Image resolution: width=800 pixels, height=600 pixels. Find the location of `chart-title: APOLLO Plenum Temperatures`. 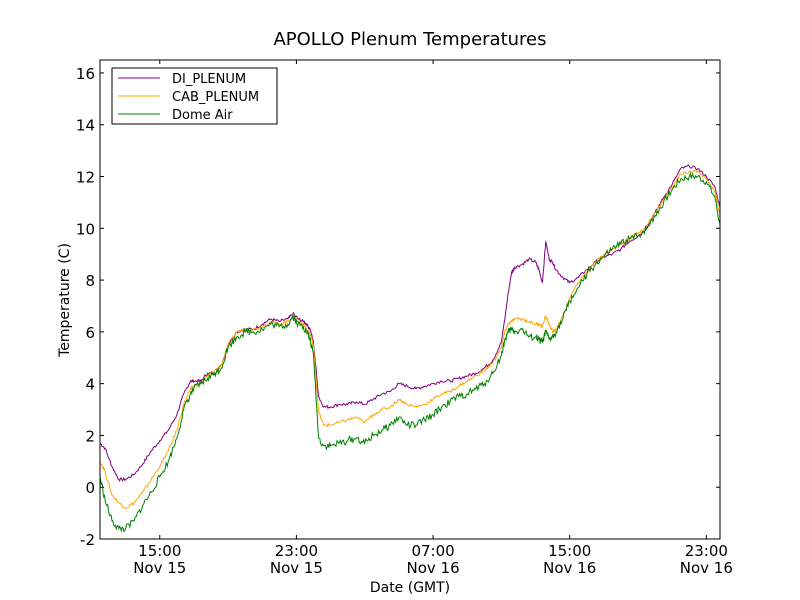

chart-title: APOLLO Plenum Temperatures is located at coordinates (409, 39).